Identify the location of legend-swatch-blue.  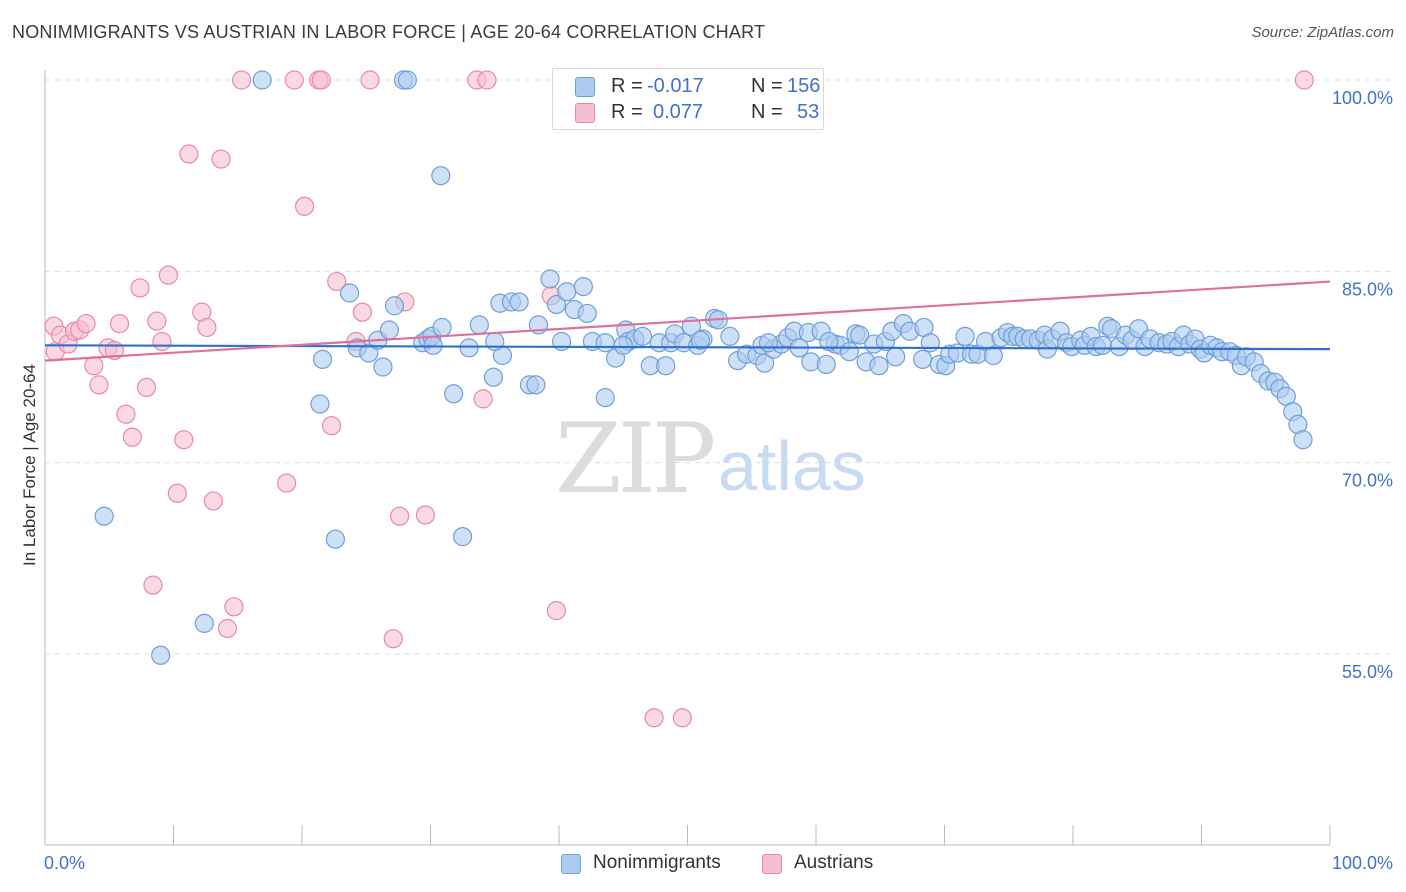
(585, 87).